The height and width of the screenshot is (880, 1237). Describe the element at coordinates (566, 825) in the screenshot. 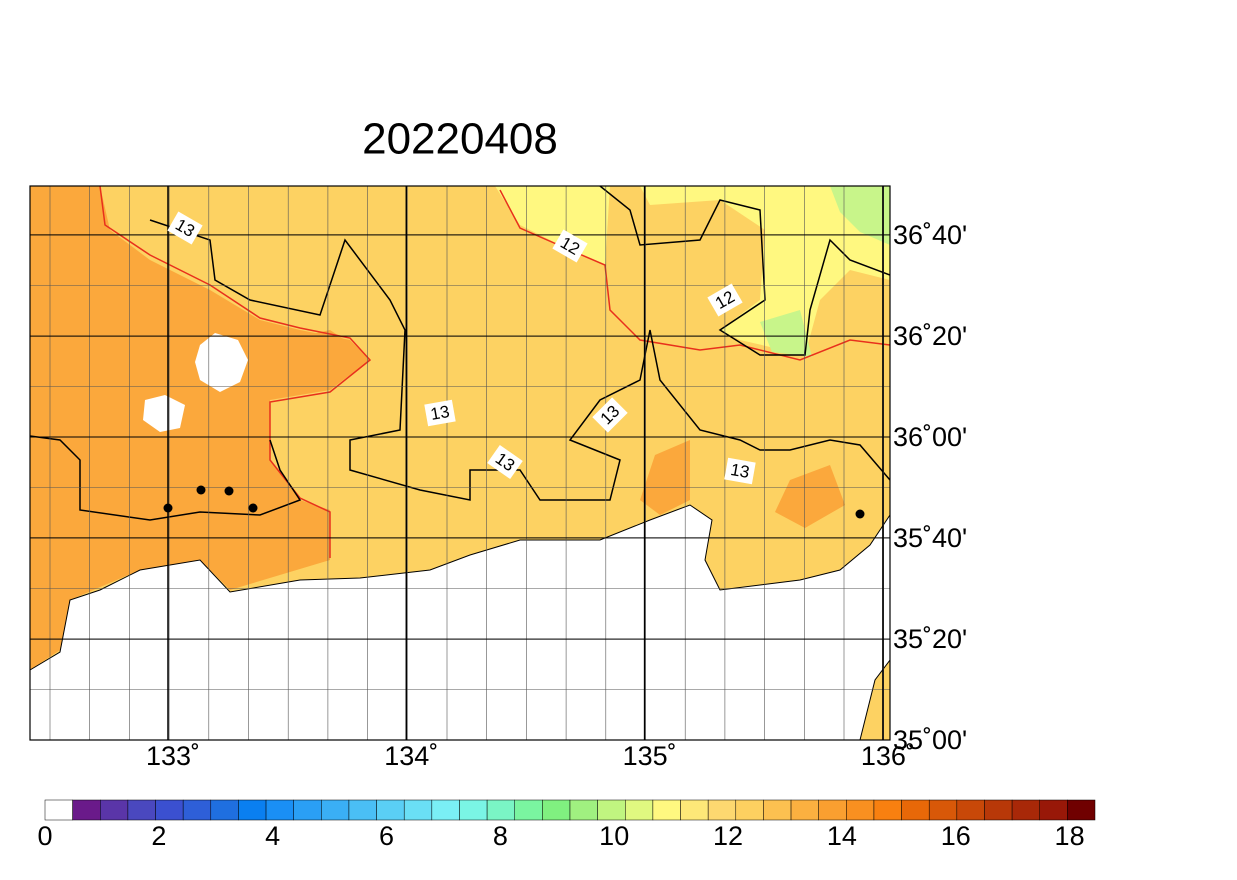

I see `colorbar: 0 2 4 6 8 10 12 14 16 18` at that location.